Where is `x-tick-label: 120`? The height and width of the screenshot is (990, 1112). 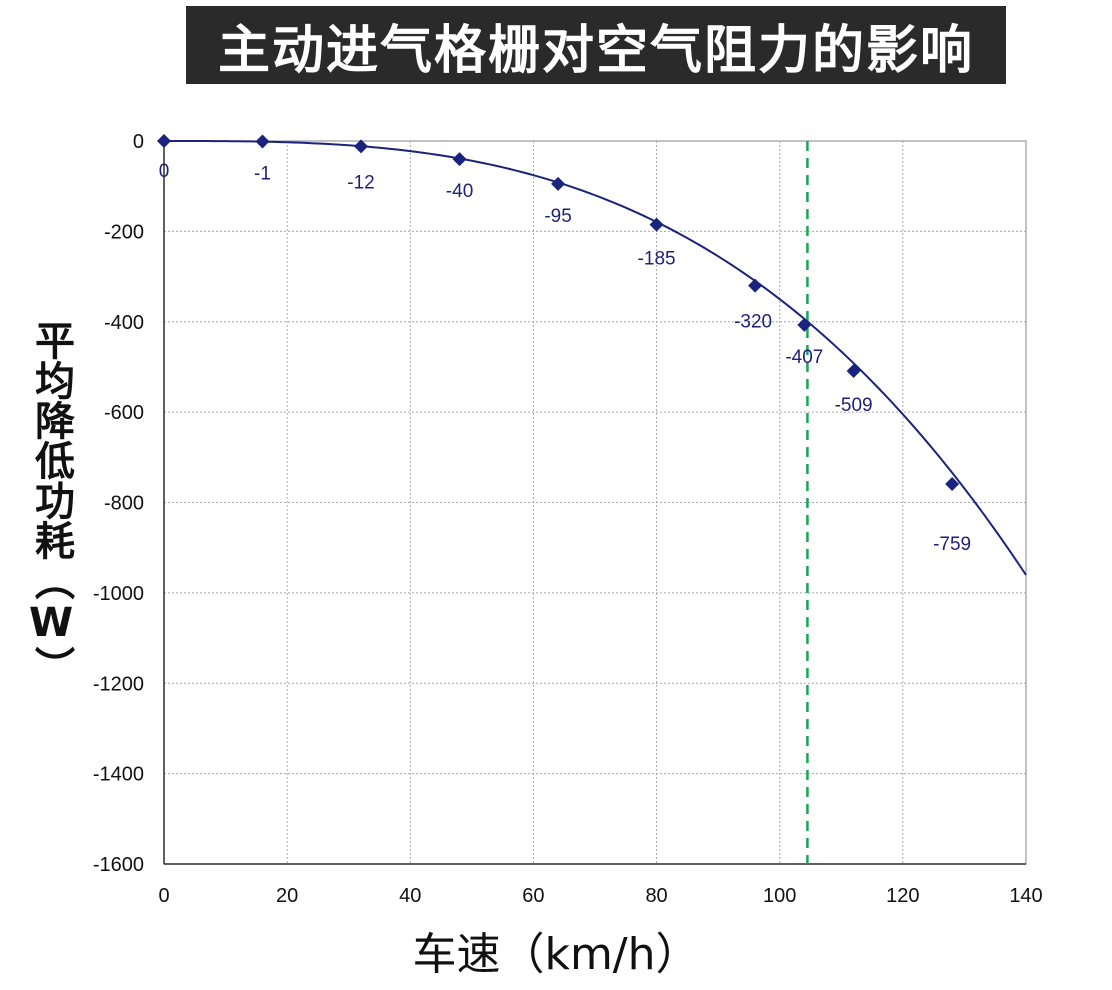
x-tick-label: 120 is located at coordinates (902, 896).